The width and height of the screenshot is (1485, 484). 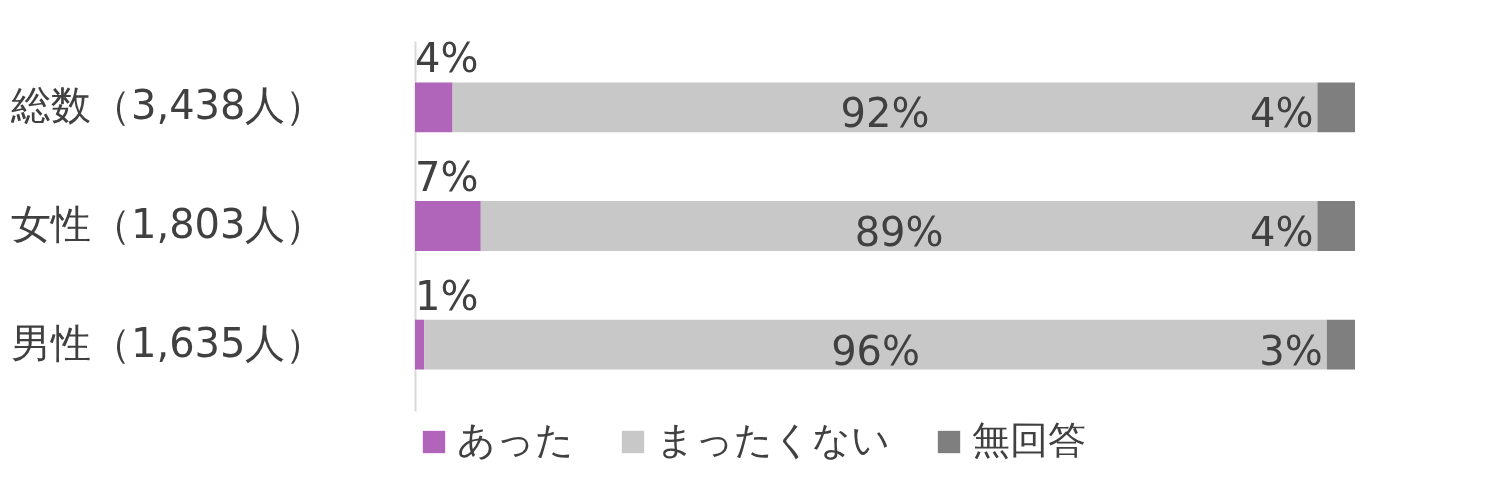 What do you see at coordinates (167, 105) in the screenshot?
I see `y-tick-label: 総数（3,438人）` at bounding box center [167, 105].